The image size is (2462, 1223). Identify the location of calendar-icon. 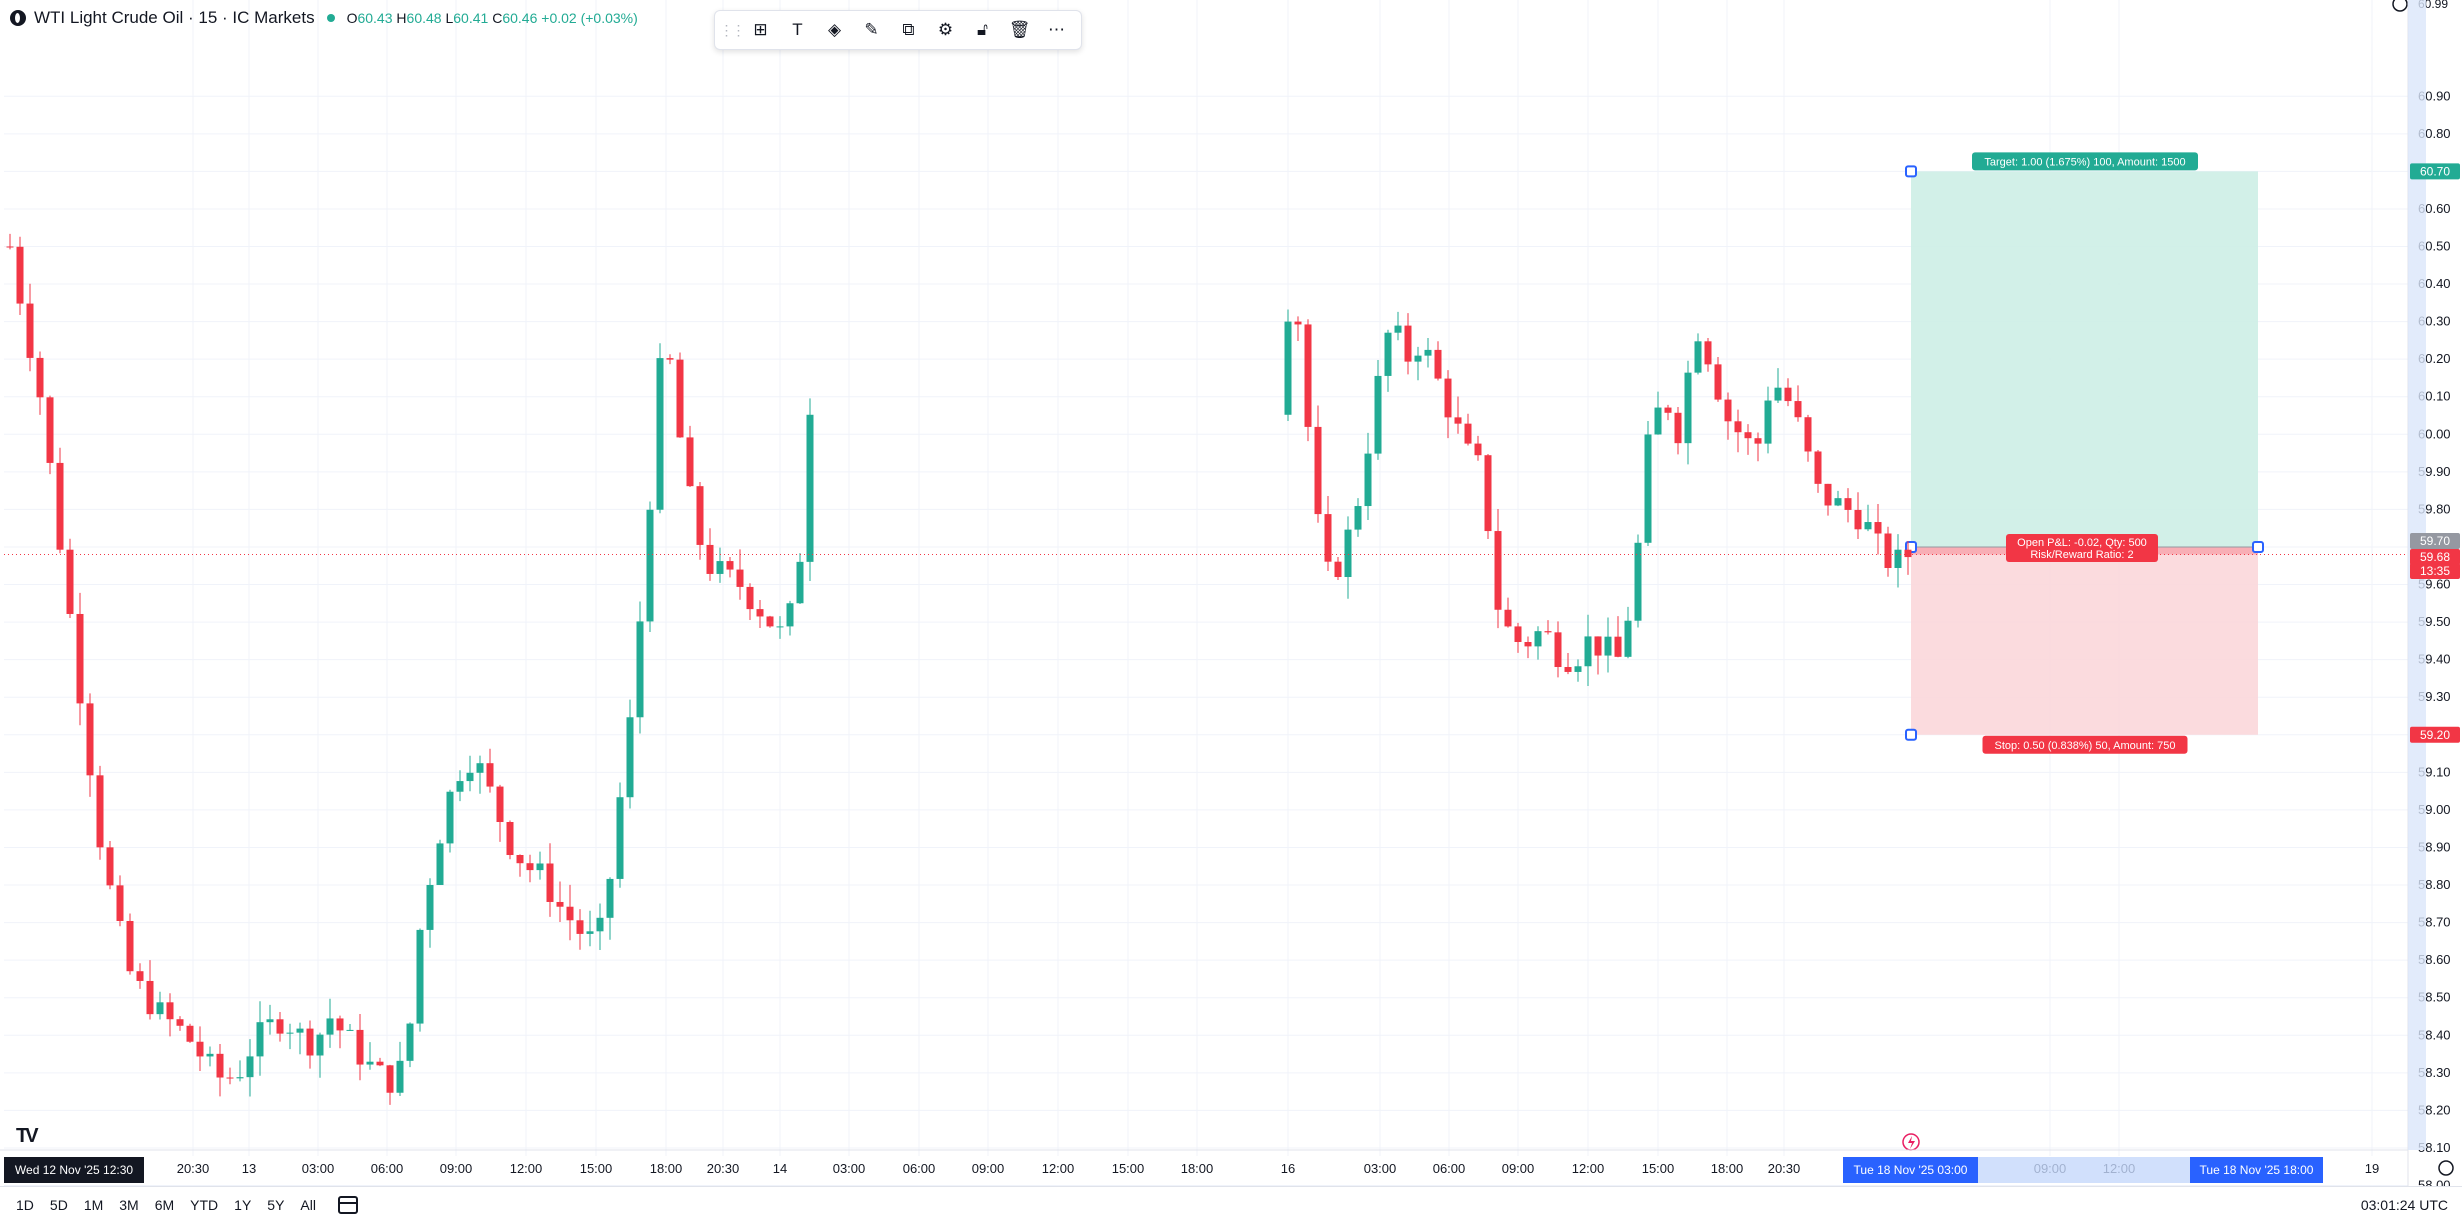
(347, 1205).